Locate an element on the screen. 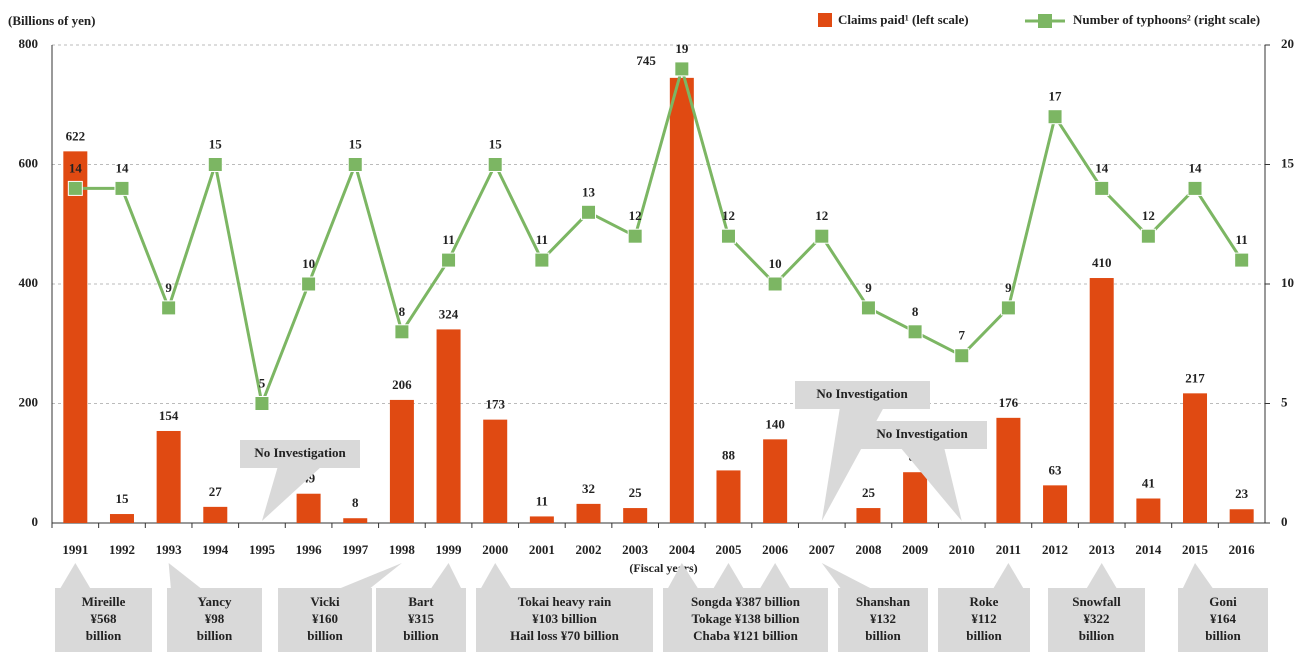 Image resolution: width=1303 pixels, height=652 pixels. x-tick-label: 2002 is located at coordinates (589, 549).